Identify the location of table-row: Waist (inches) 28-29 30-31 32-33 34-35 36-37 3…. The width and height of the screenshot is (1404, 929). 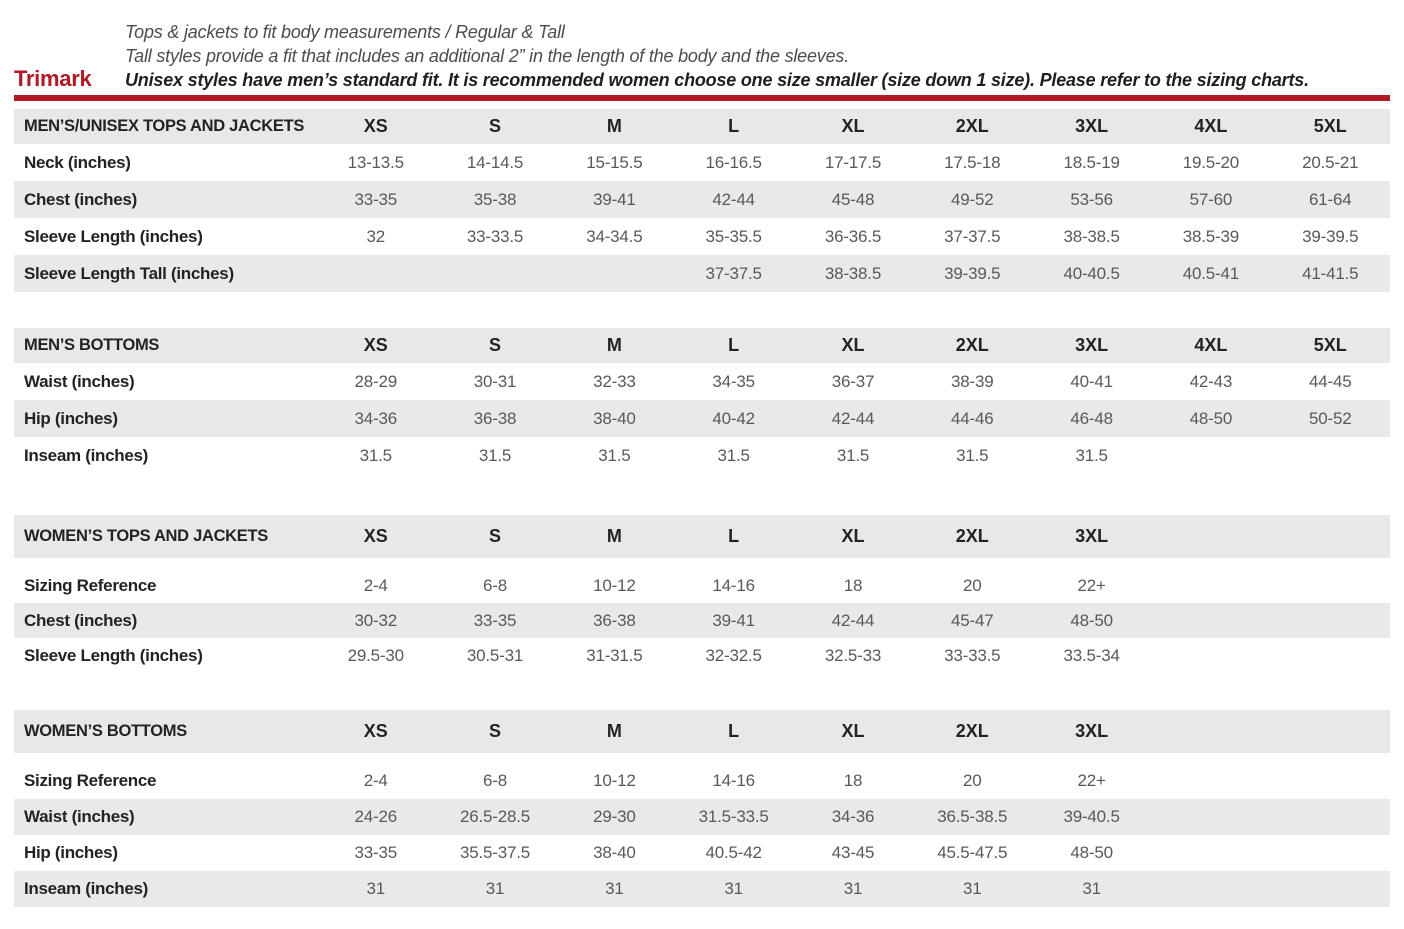
(702, 381).